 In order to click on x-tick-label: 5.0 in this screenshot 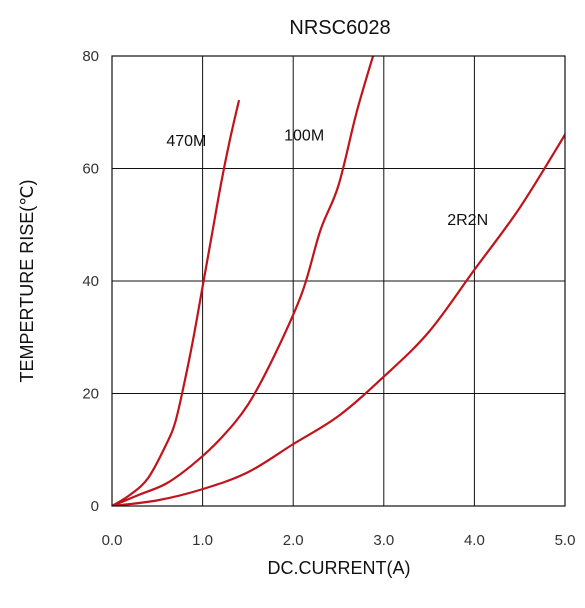, I will do `click(565, 540)`.